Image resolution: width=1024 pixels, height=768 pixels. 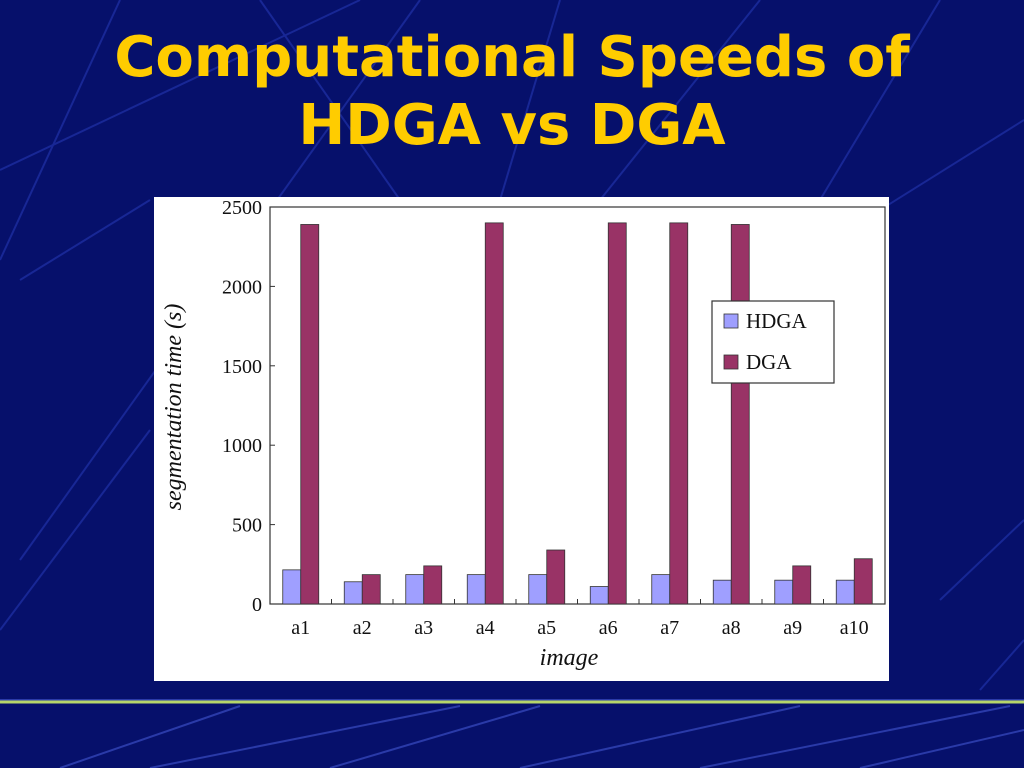 I want to click on x-axis-title: image, so click(x=569, y=658).